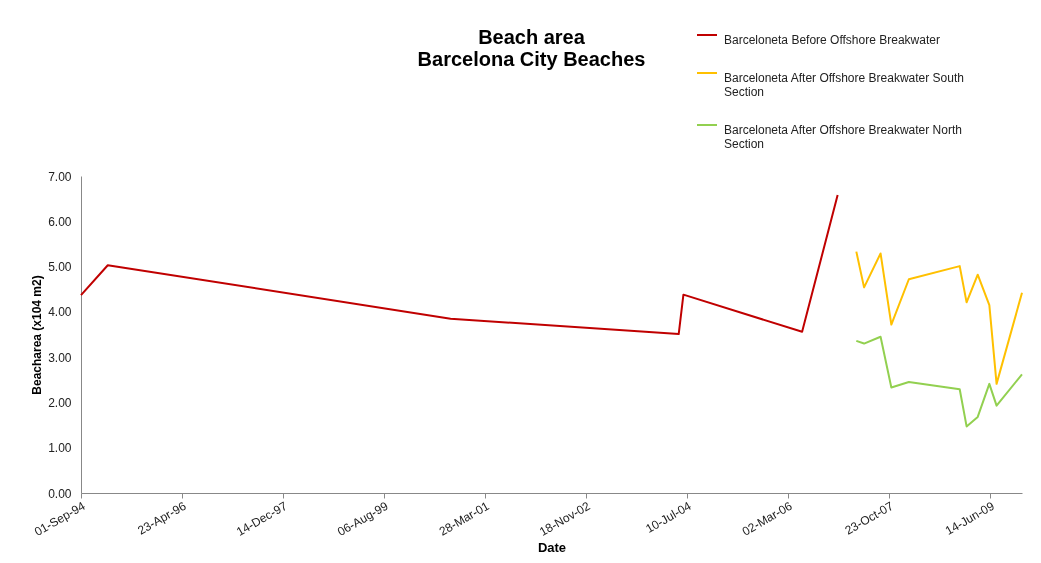 The width and height of the screenshot is (1041, 563). What do you see at coordinates (843, 137) in the screenshot?
I see `legend-label: Barceloneta After Offshore Breakwater North Section` at bounding box center [843, 137].